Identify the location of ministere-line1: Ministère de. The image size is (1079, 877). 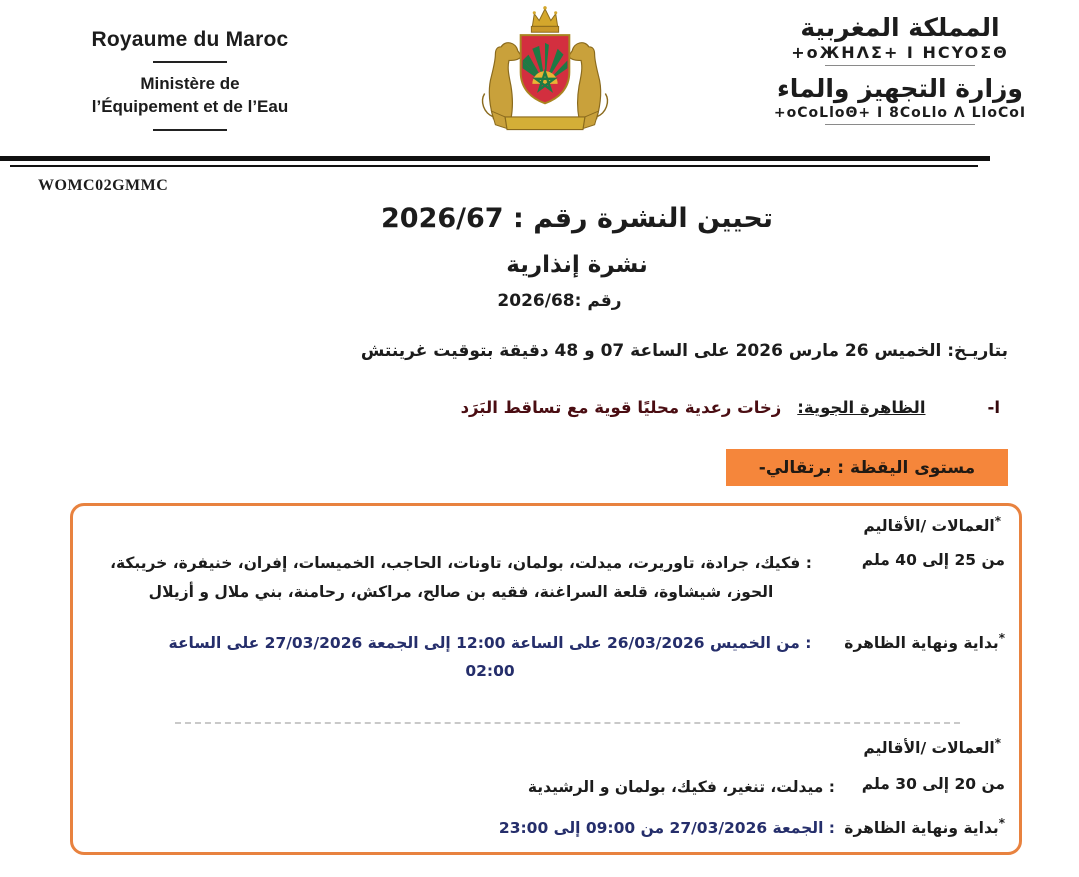
(190, 83).